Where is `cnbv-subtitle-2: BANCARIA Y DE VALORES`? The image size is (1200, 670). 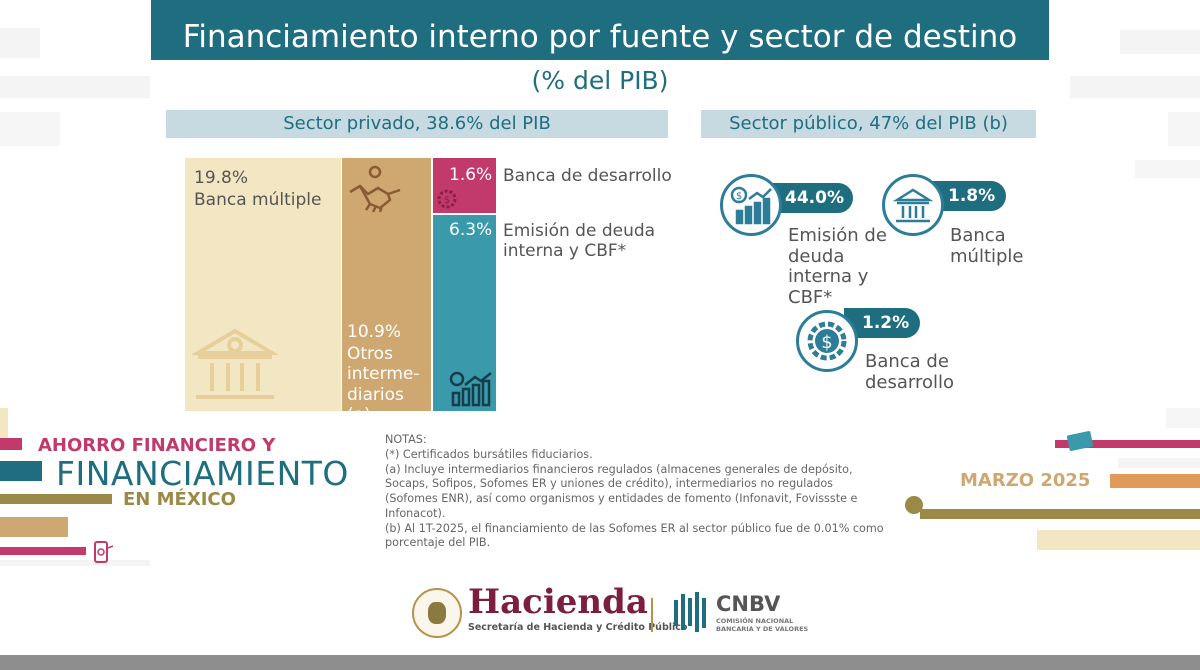
cnbv-subtitle-2: BANCARIA Y DE VALORES is located at coordinates (762, 629).